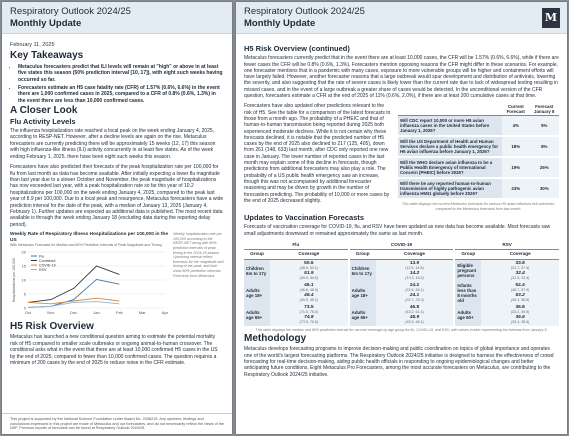 The image size is (569, 436). I want to click on group-cell: Infants less than 8 months old, so click(468, 292).